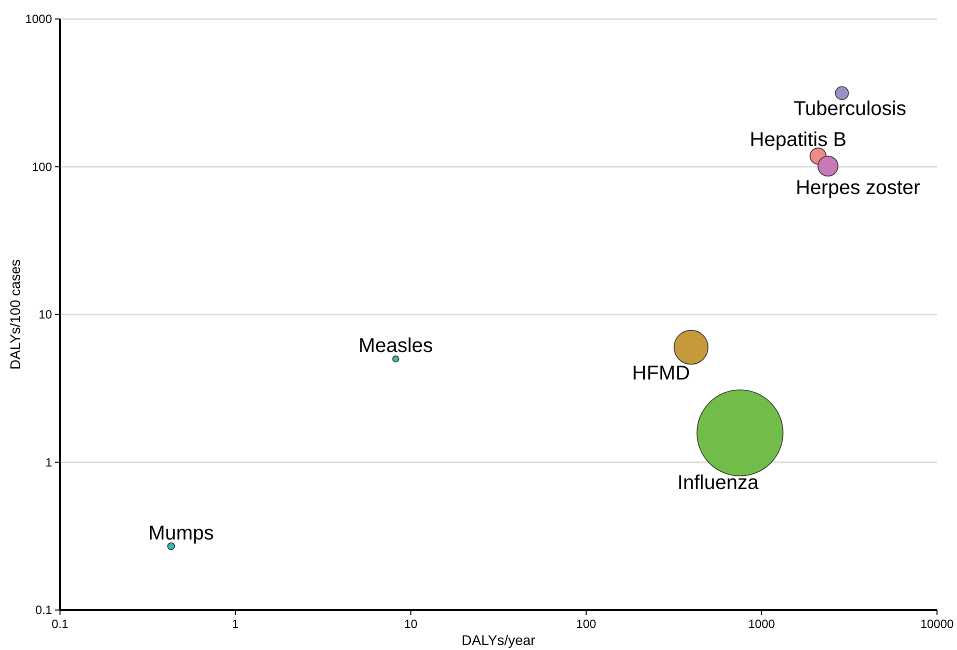 The image size is (957, 650). Describe the element at coordinates (762, 624) in the screenshot. I see `x-tick-label: 1000` at that location.